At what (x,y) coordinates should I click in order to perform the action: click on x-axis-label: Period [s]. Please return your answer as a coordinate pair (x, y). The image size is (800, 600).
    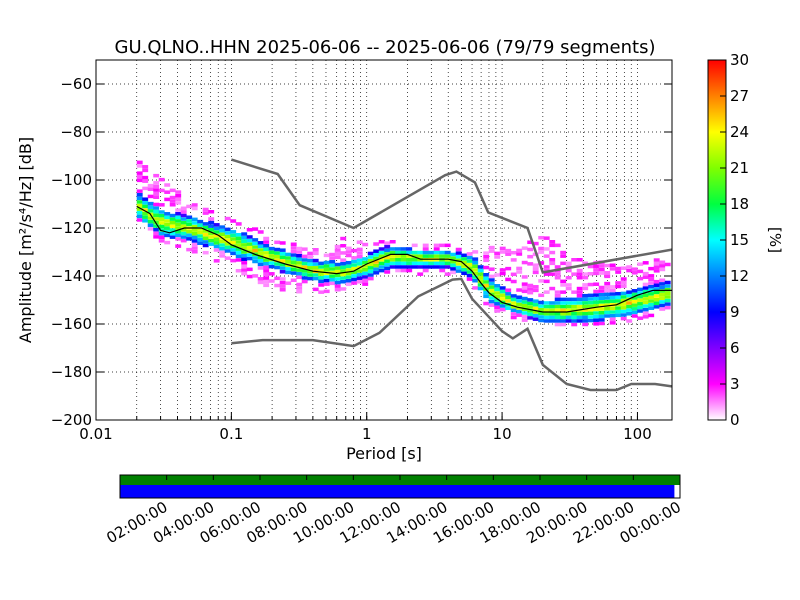
    Looking at the image, I should click on (384, 453).